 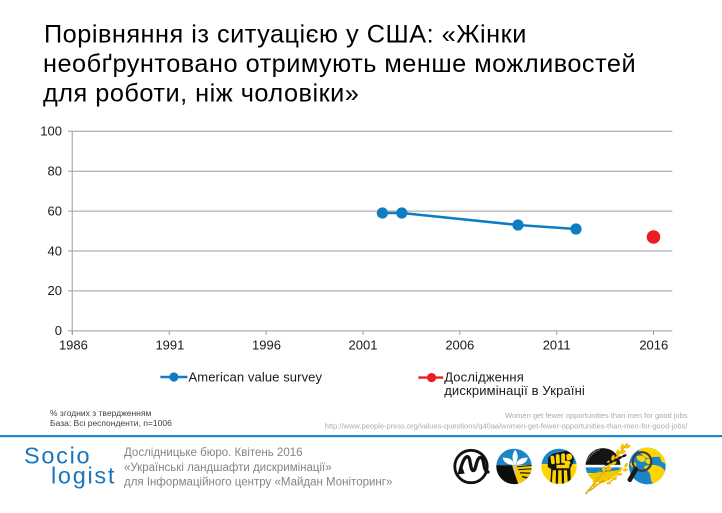 What do you see at coordinates (51, 131) in the screenshot?
I see `svg-text: 100` at bounding box center [51, 131].